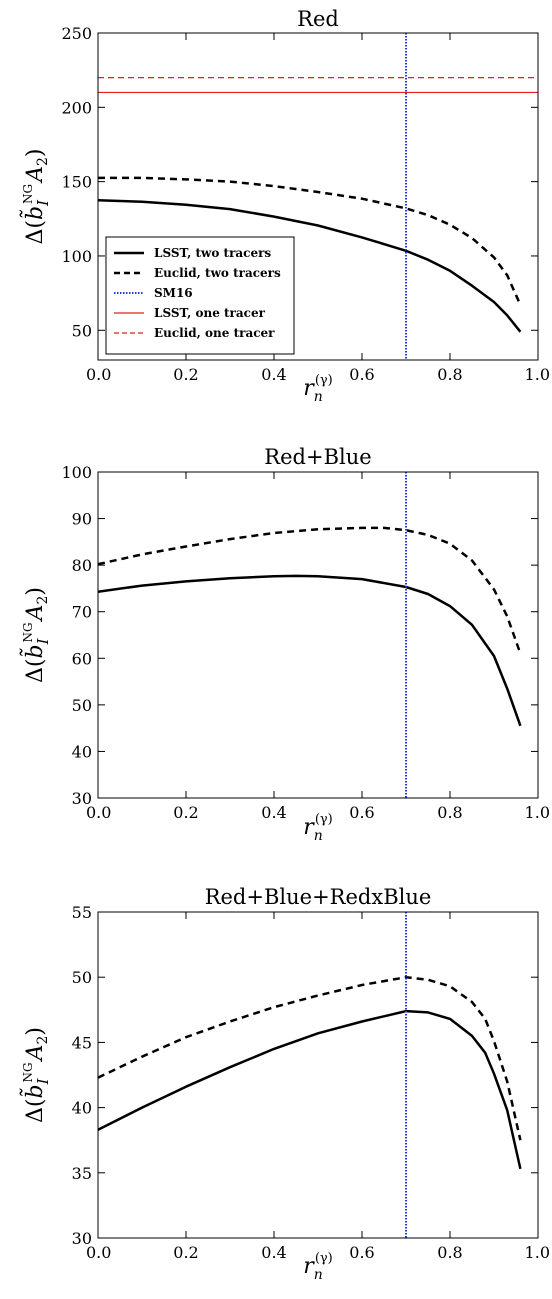 The image size is (552, 1299). Describe the element at coordinates (214, 333) in the screenshot. I see `legend-label: Euclid, one tracer` at that location.